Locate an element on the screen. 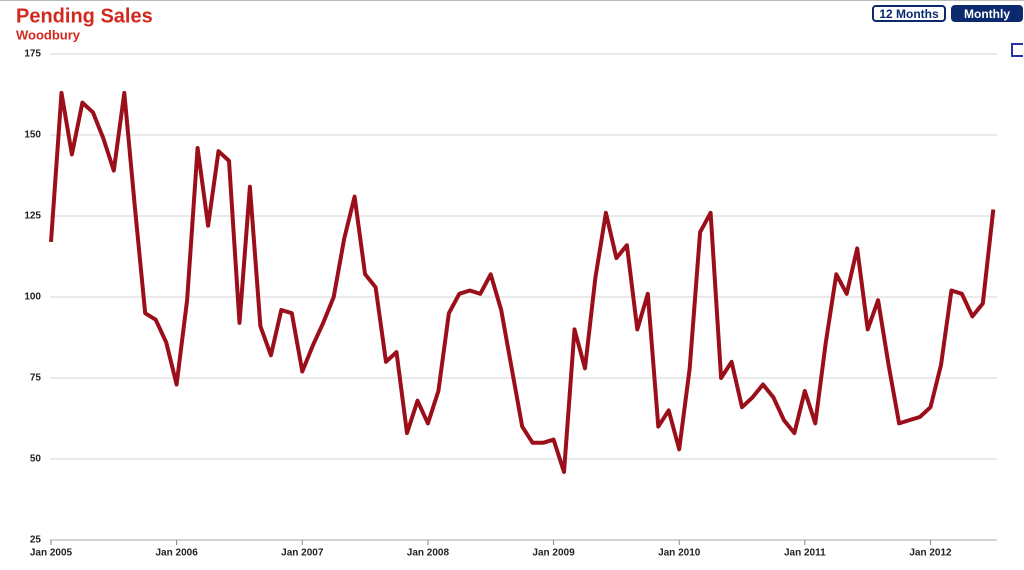 The image size is (1024, 570). expand-icon is located at coordinates (1017, 50).